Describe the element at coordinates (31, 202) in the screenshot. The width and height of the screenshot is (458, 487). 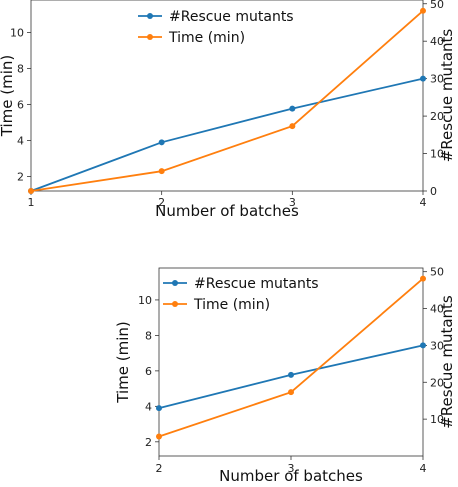
I see `x-tick-label: 1` at that location.